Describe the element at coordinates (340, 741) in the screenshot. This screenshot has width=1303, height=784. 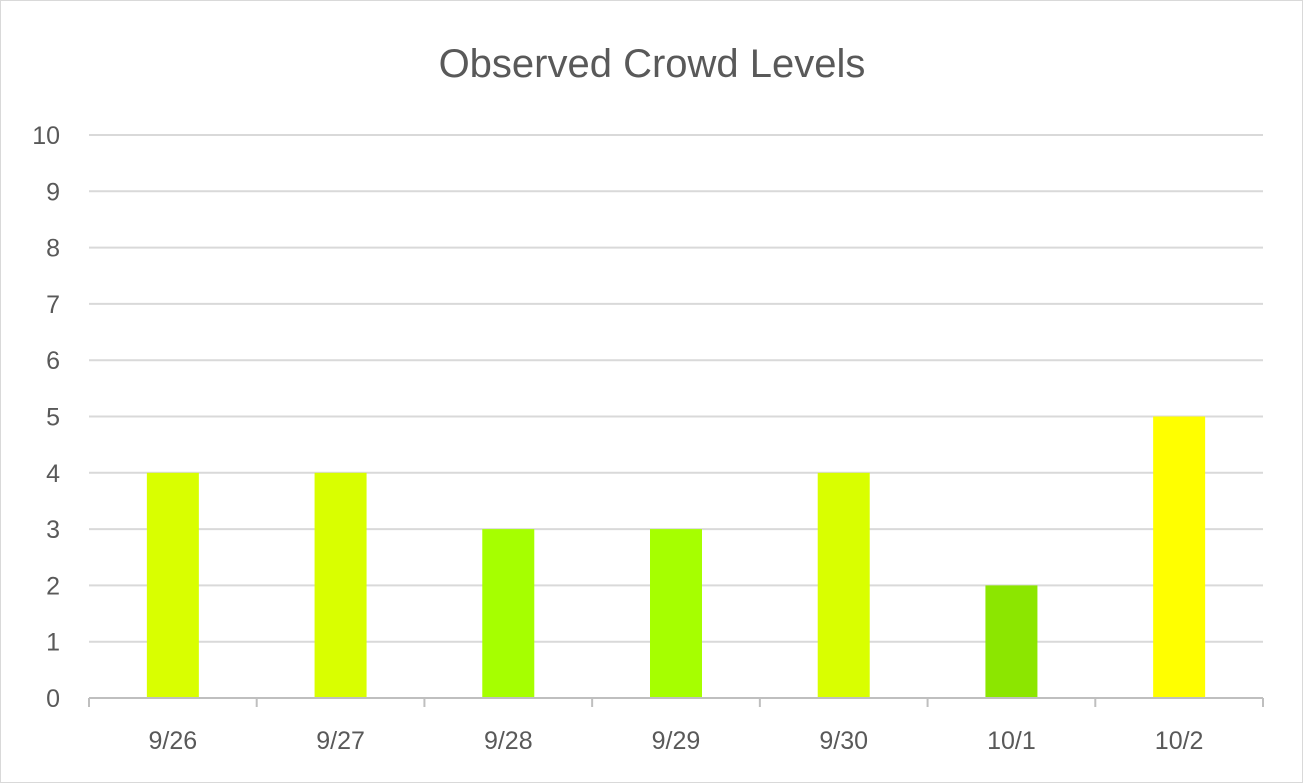
I see `x-tick-label: 9/27` at that location.